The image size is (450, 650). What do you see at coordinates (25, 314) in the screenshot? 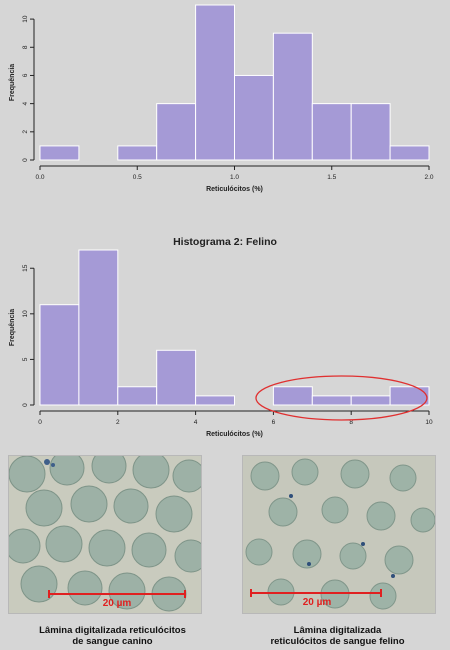
I see `histogram-2-y-tick-label: 10` at bounding box center [25, 314].